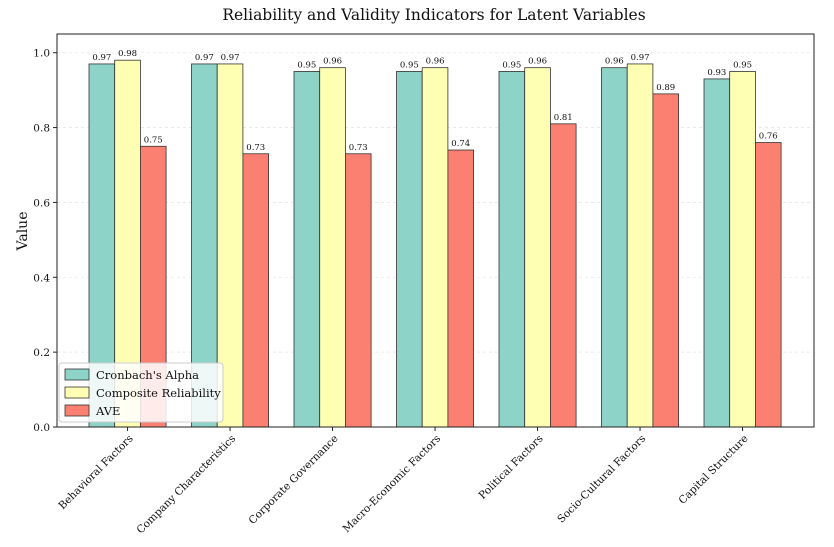 This screenshot has height=547, width=834. What do you see at coordinates (107, 411) in the screenshot?
I see `legend-label: AVE` at bounding box center [107, 411].